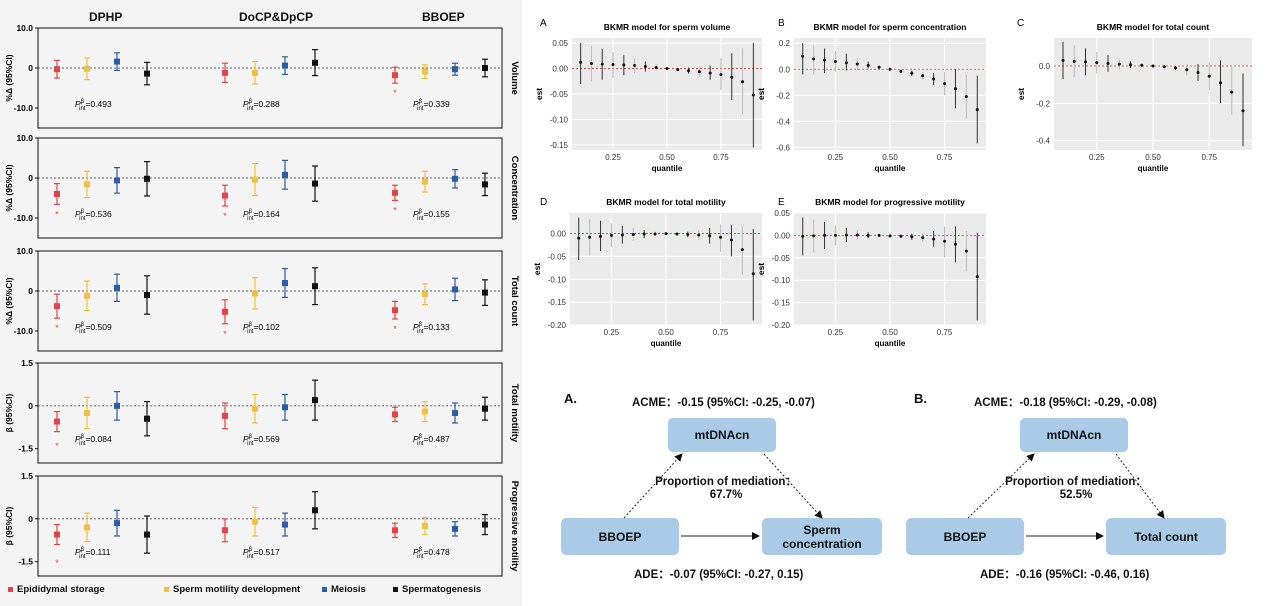 The height and width of the screenshot is (606, 1268). What do you see at coordinates (24, 138) in the screenshot?
I see `y-tick-label: 10.0` at bounding box center [24, 138].